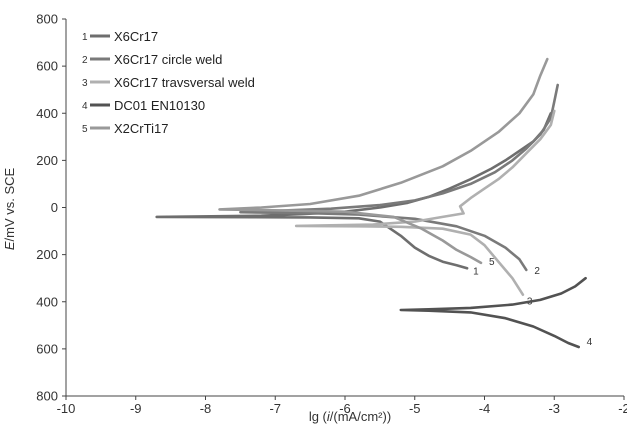 Image resolution: width=627 pixels, height=428 pixels. Describe the element at coordinates (85, 129) in the screenshot. I see `legend-number-5: 5` at that location.